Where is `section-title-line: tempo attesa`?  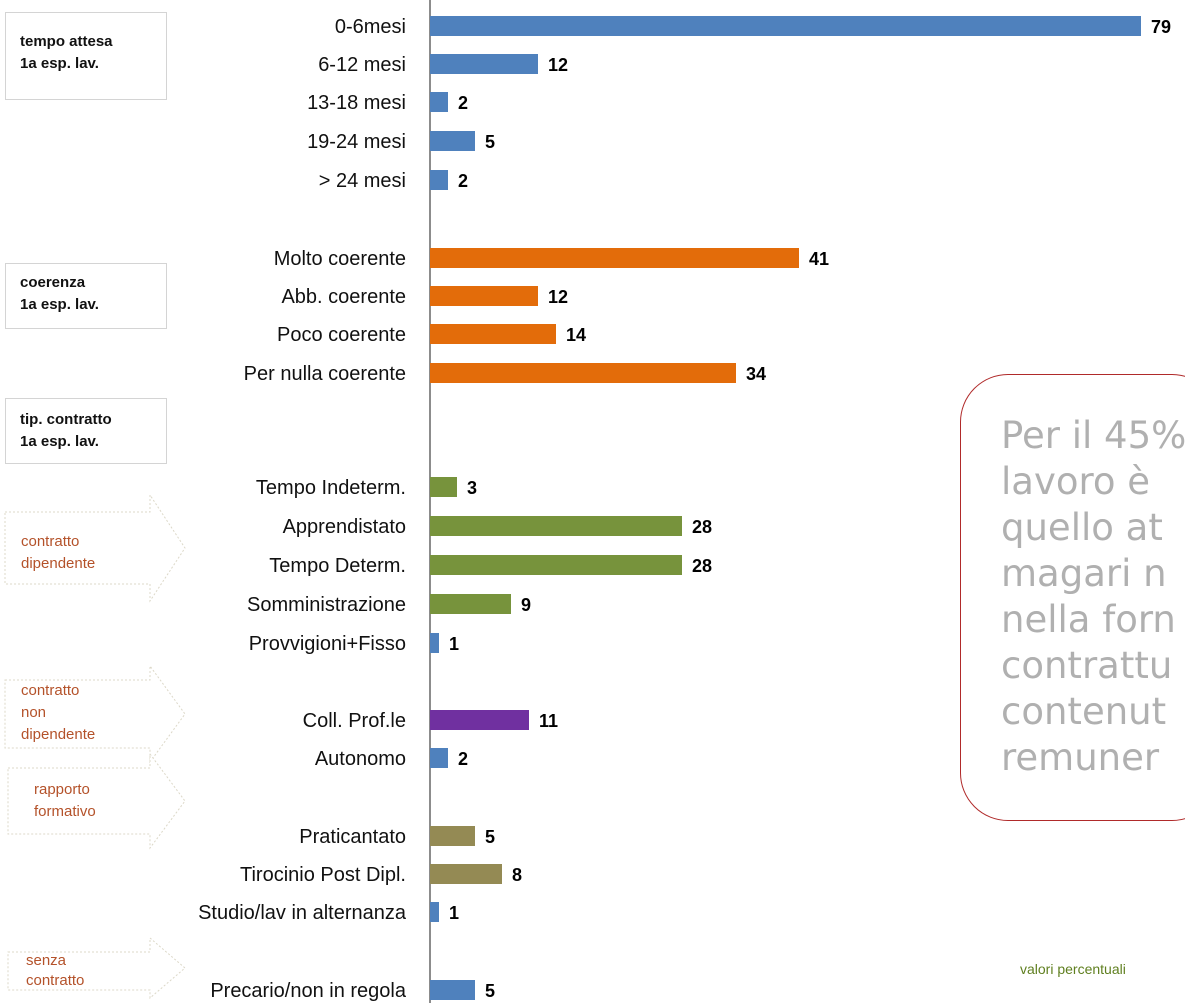 section-title-line: tempo attesa is located at coordinates (66, 41).